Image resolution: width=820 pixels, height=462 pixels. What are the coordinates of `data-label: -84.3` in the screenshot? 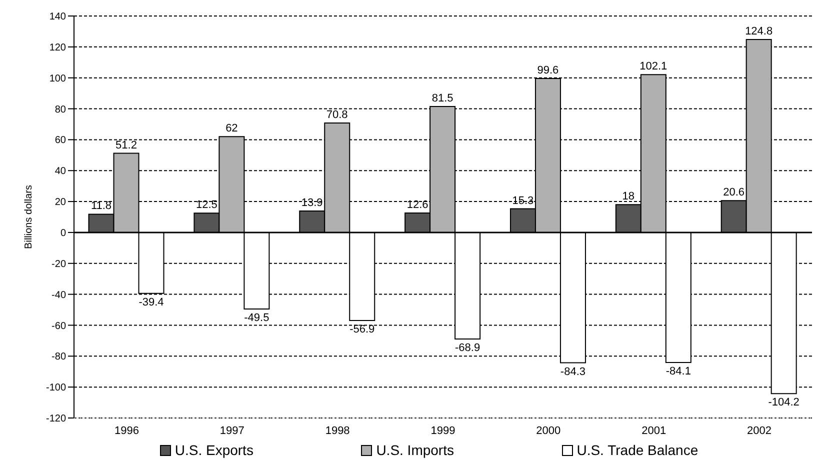 It's located at (573, 372).